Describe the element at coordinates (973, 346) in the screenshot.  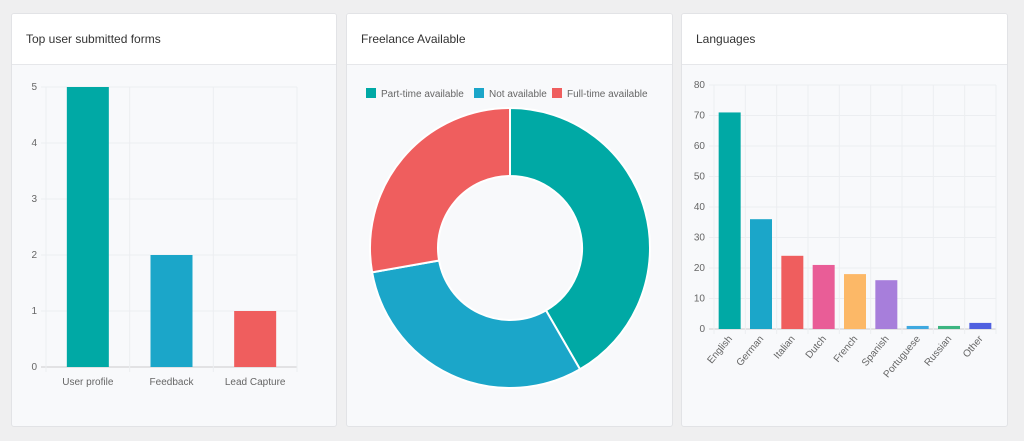
I see `x-tick-label: Other` at that location.